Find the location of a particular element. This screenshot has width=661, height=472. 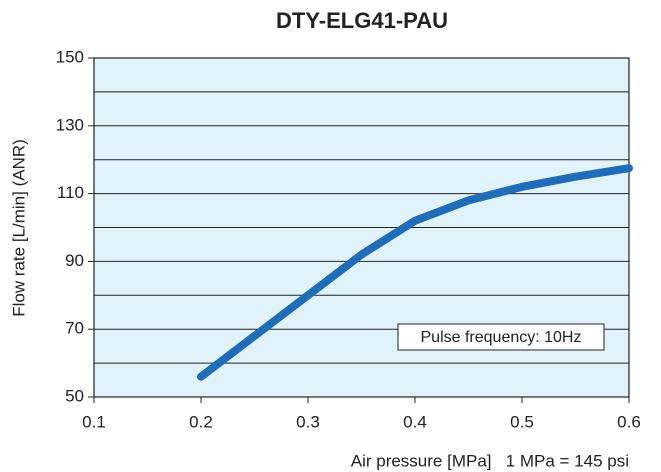

annotation: Pulse frequency: 10Hz is located at coordinates (501, 337).